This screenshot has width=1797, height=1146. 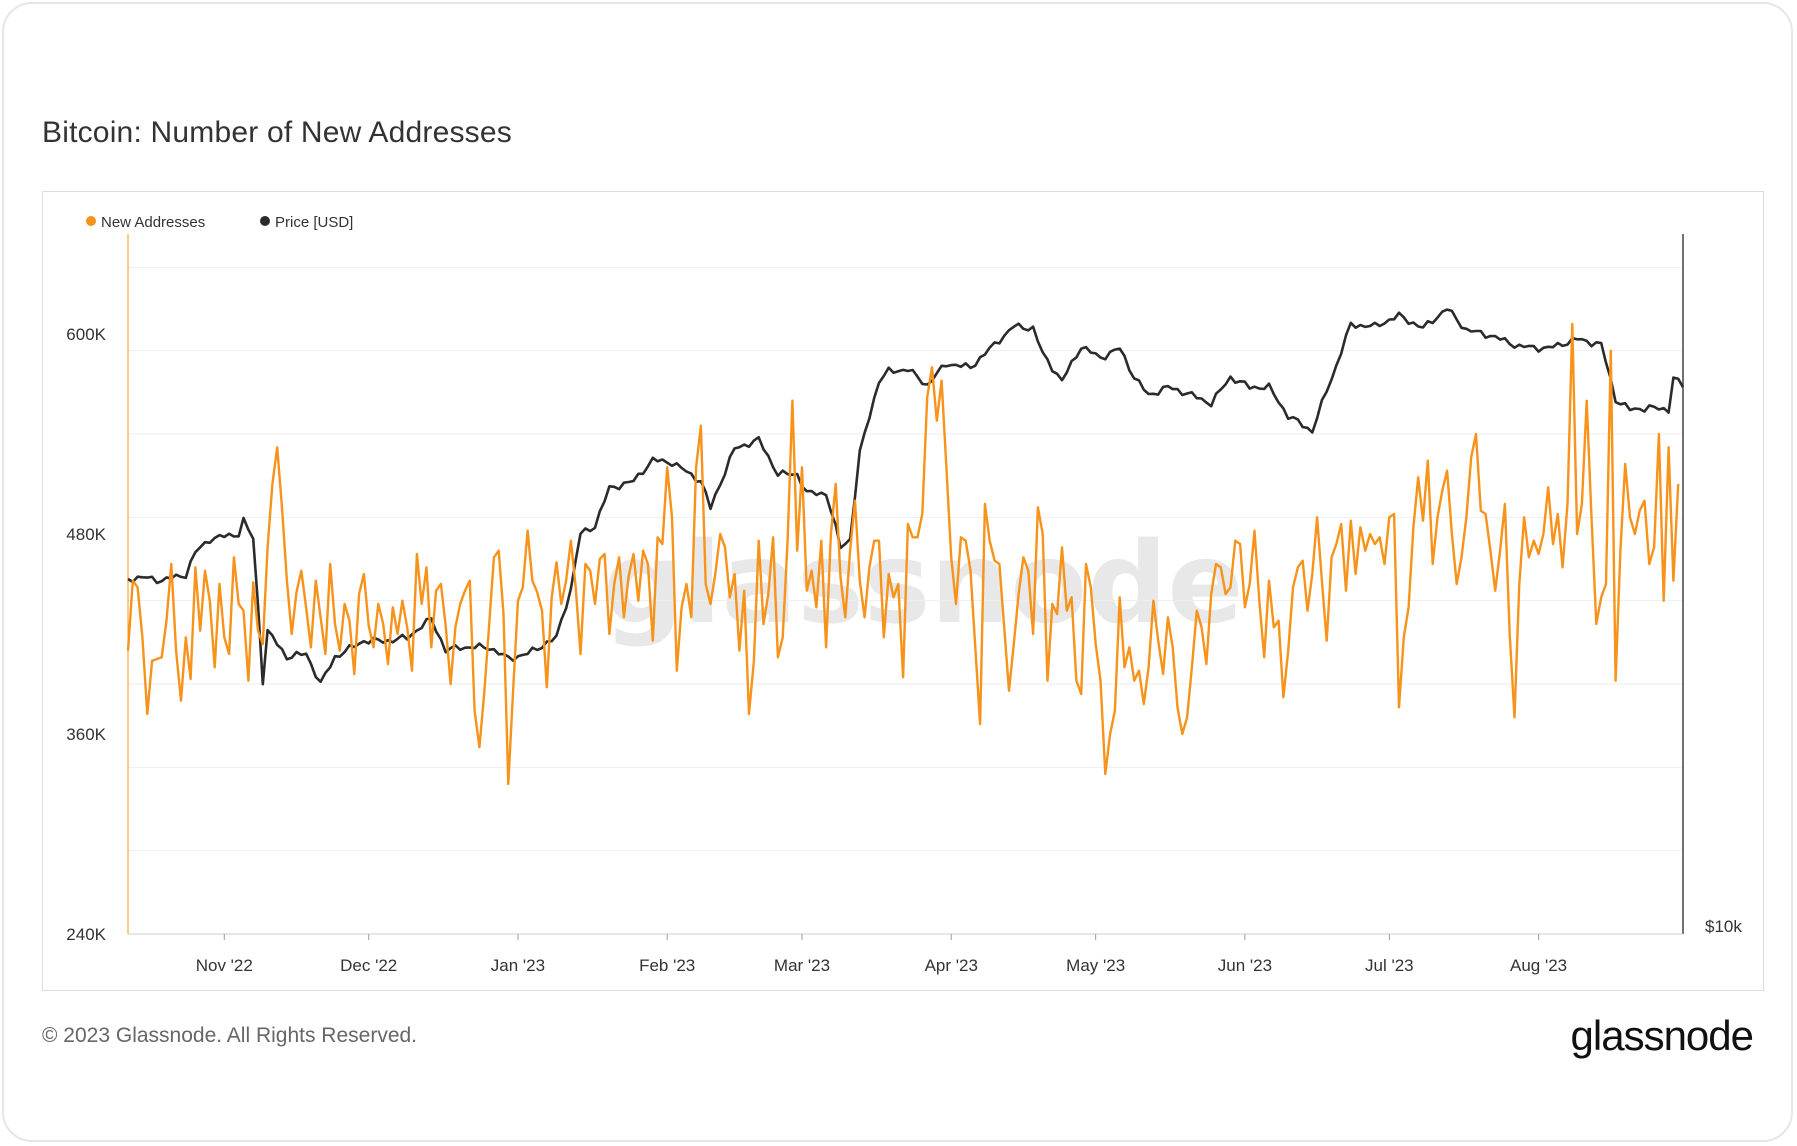 I want to click on legend-label: New Addresses, so click(x=153, y=222).